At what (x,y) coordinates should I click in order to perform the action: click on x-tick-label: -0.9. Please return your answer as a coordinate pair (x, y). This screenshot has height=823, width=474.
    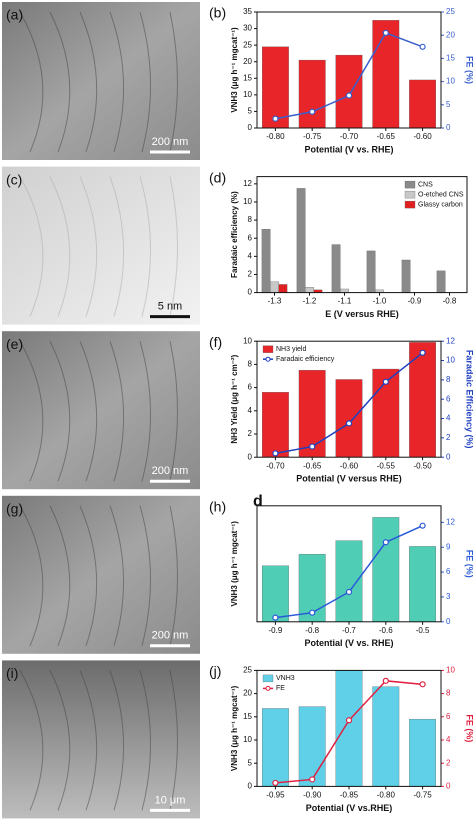
    Looking at the image, I should click on (276, 630).